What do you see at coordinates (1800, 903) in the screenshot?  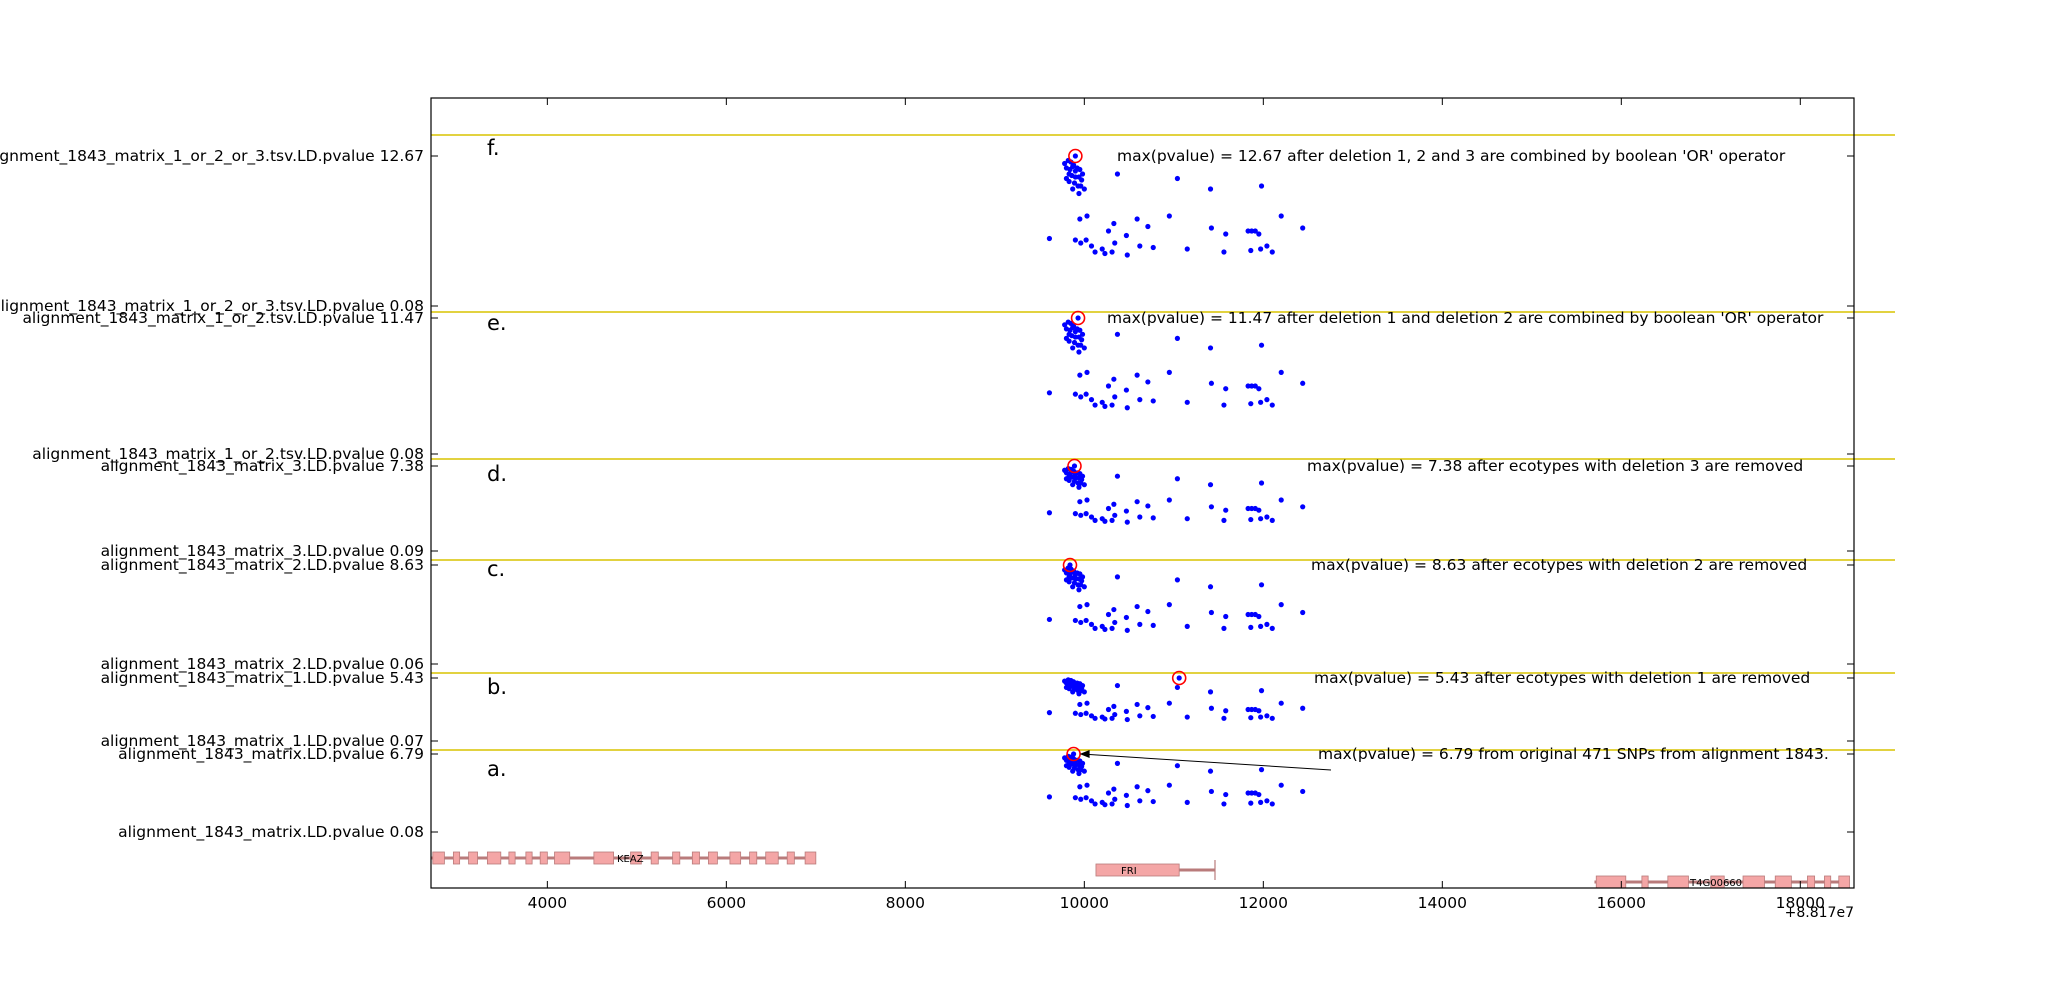 I see `x-tick-label: 18000` at bounding box center [1800, 903].